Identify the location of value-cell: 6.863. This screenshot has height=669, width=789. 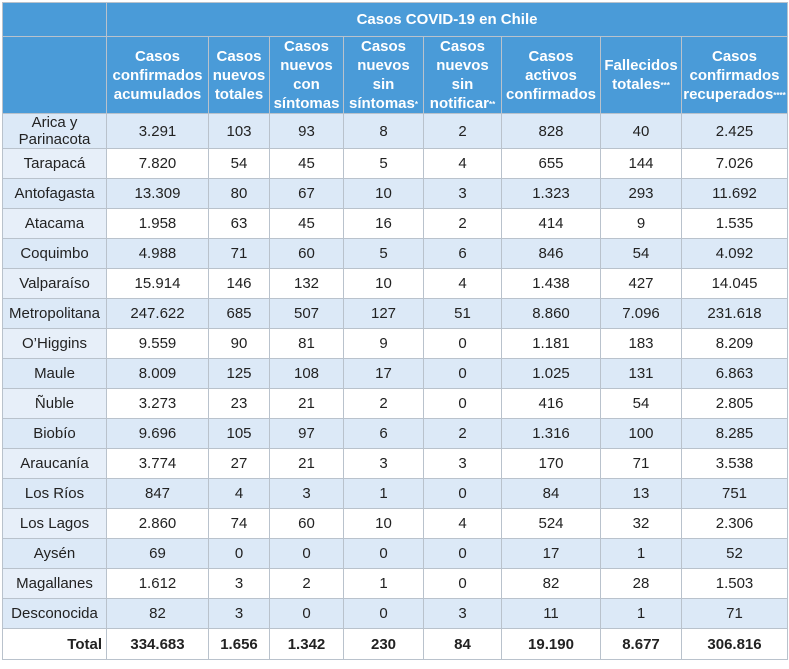
(734, 373).